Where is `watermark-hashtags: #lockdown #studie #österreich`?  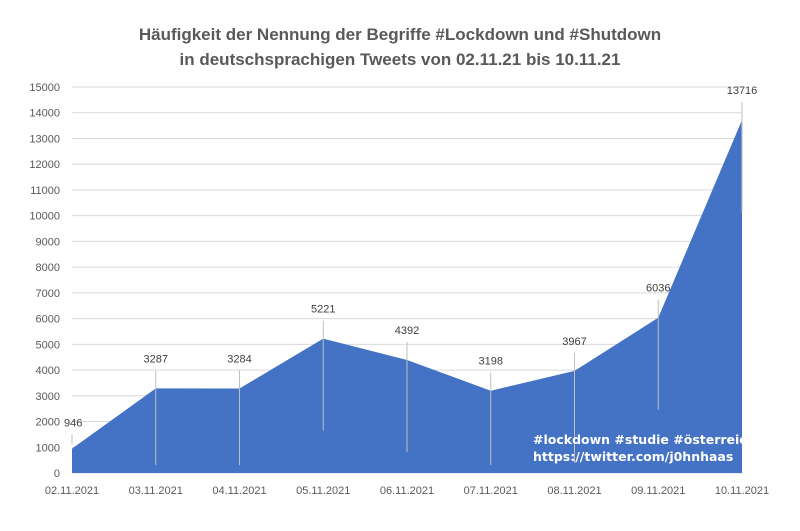 watermark-hashtags: #lockdown #studie #österreich is located at coordinates (644, 439).